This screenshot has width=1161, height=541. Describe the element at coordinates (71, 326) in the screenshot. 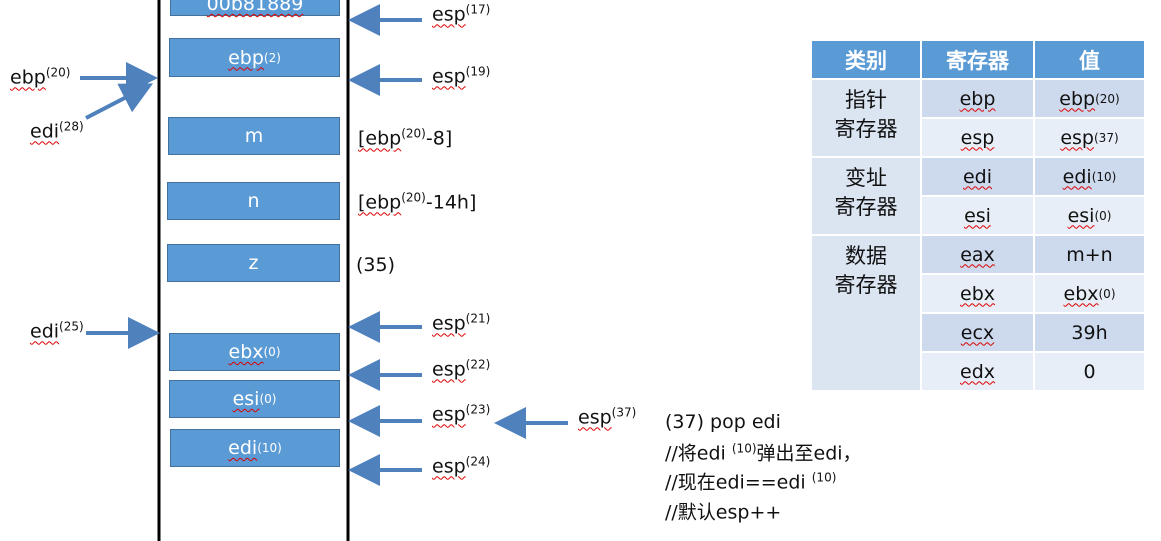

I see `superscript: (25)` at that location.